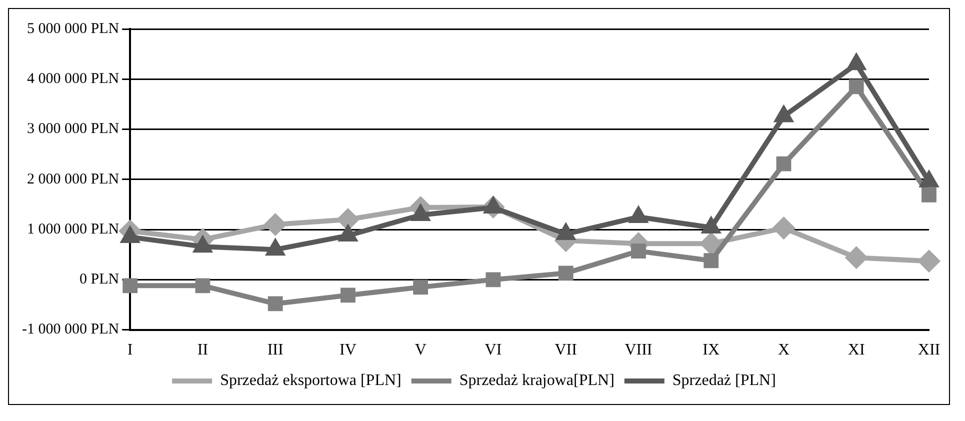 The height and width of the screenshot is (421, 965). What do you see at coordinates (536, 381) in the screenshot?
I see `legend-label: Sprzedaż krajowa[PLN]` at bounding box center [536, 381].